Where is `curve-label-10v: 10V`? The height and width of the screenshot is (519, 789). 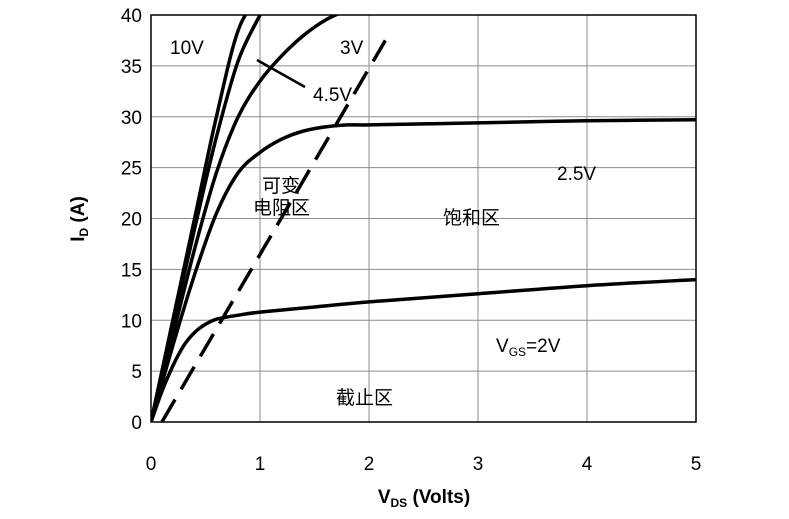 curve-label-10v: 10V is located at coordinates (187, 48).